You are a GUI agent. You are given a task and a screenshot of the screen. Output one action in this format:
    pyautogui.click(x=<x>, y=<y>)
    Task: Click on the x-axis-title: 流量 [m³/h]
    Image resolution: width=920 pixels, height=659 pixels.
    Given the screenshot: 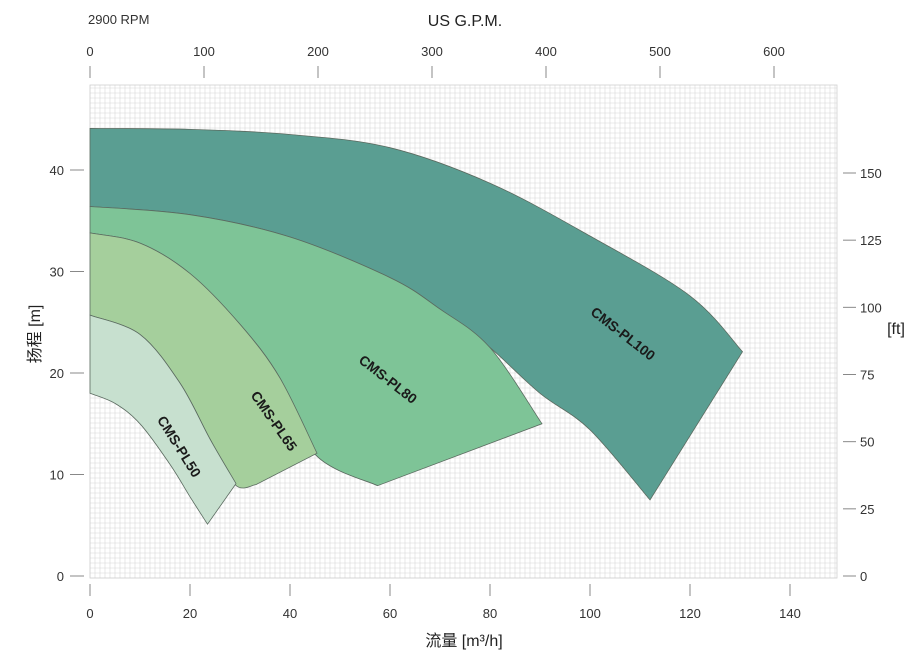 What is the action you would take?
    pyautogui.click(x=463, y=641)
    